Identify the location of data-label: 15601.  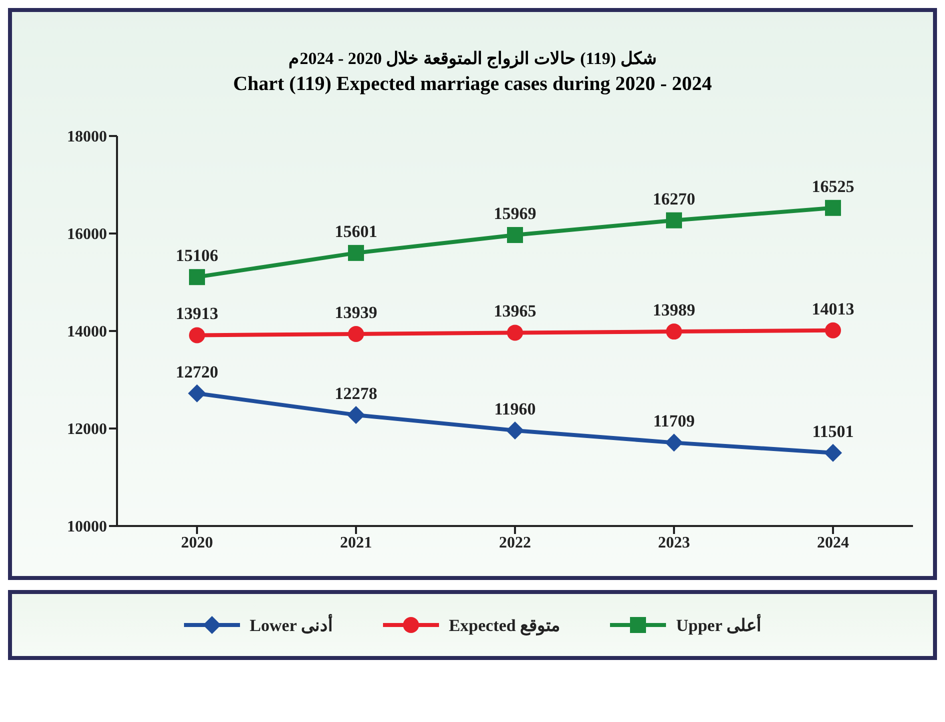
(356, 231).